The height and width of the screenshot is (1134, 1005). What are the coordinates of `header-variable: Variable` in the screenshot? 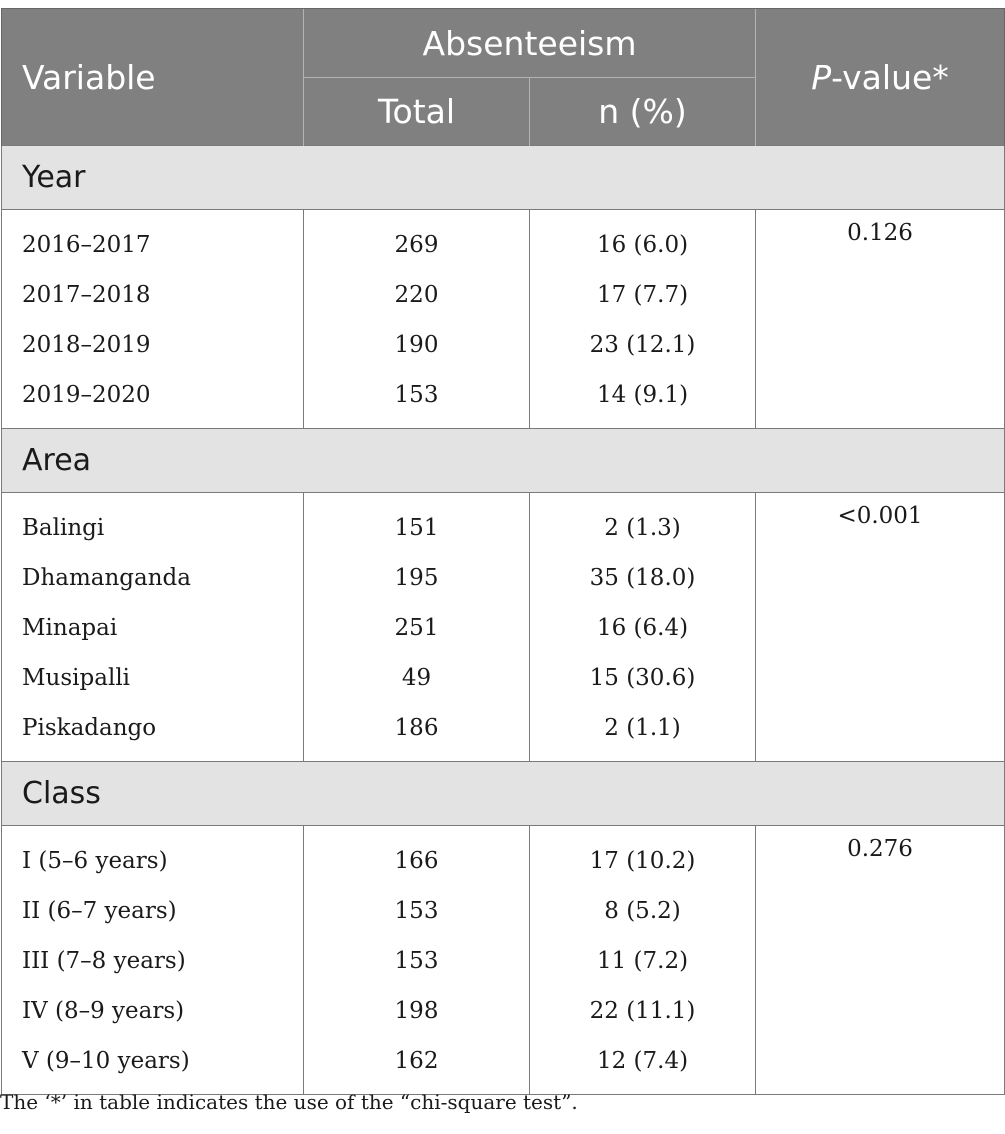 It's located at (152, 77).